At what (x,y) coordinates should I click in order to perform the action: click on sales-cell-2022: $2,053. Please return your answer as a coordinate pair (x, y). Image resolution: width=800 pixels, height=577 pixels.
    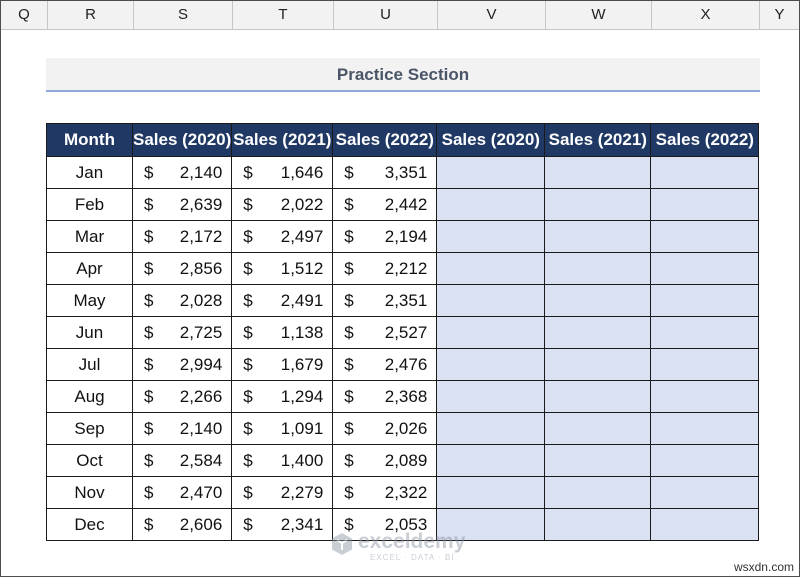
    Looking at the image, I should click on (385, 524).